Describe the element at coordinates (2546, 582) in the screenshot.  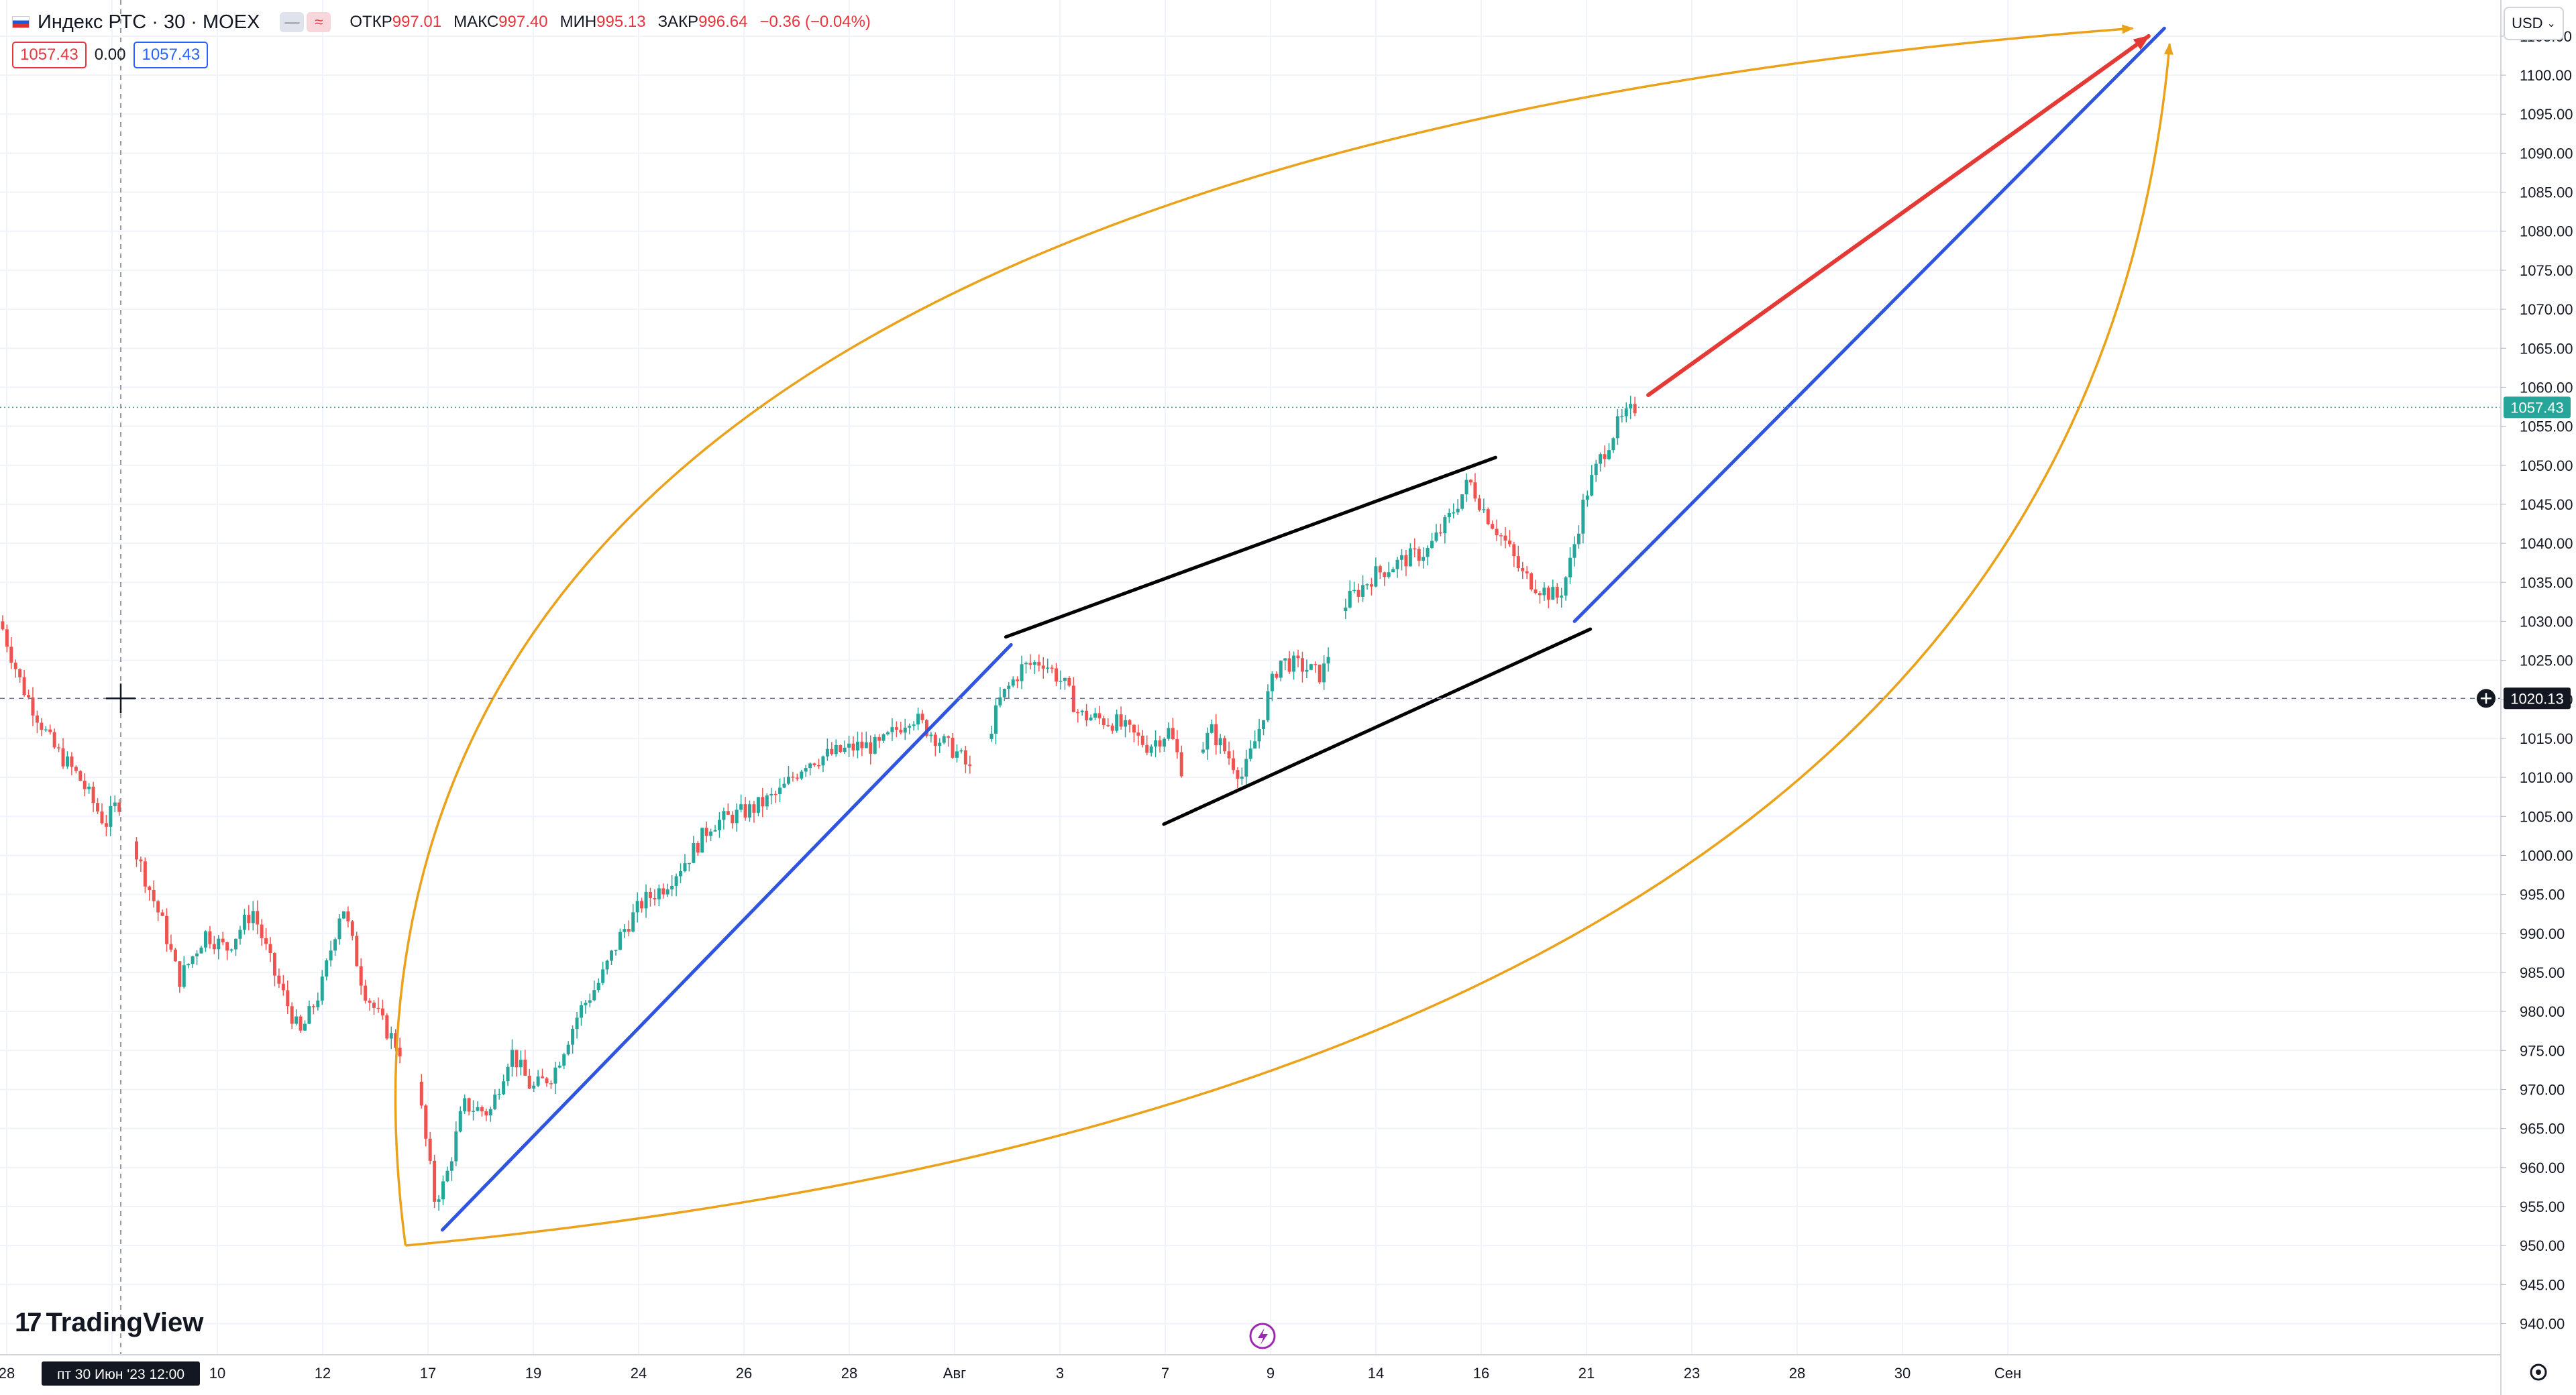
I see `price-tick-label: 1035.00` at that location.